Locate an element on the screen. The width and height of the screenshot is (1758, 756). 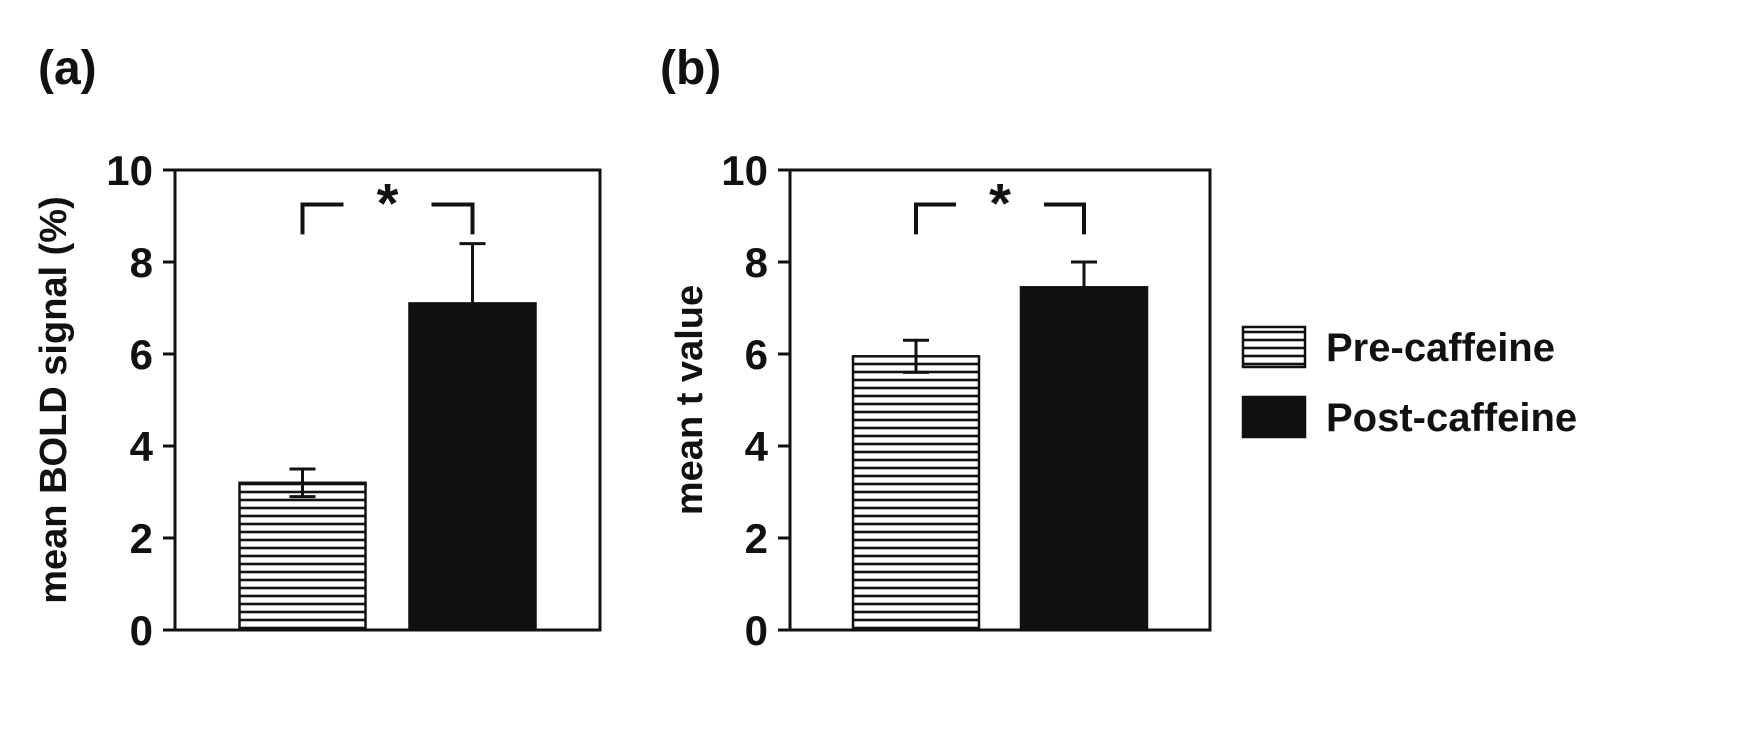
panel-tag: (b) is located at coordinates (690, 68).